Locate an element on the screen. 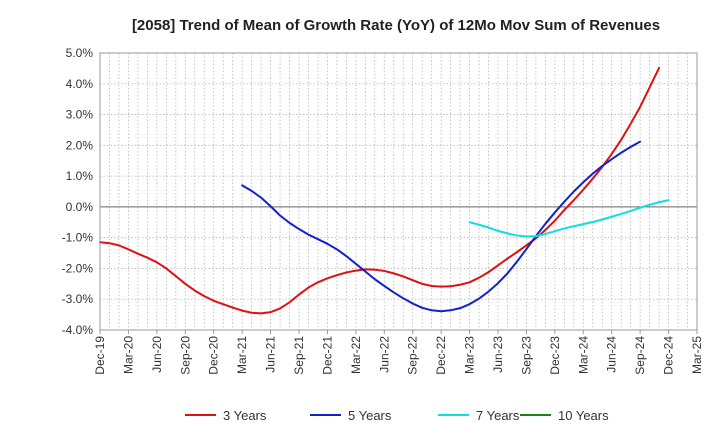  x-tick-label: Jun-20 is located at coordinates (157, 354).